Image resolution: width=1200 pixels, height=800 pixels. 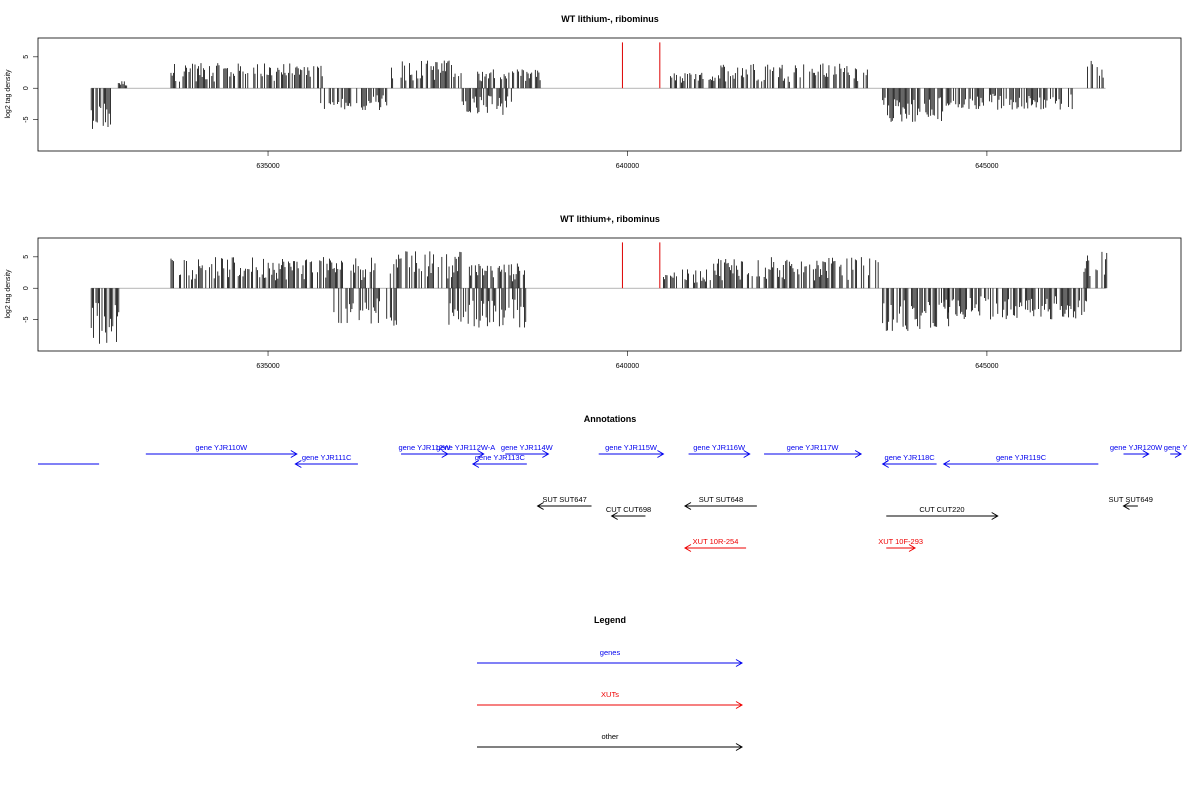 I want to click on feature-gene-yjr115w: gene YJR115W, so click(x=631, y=450).